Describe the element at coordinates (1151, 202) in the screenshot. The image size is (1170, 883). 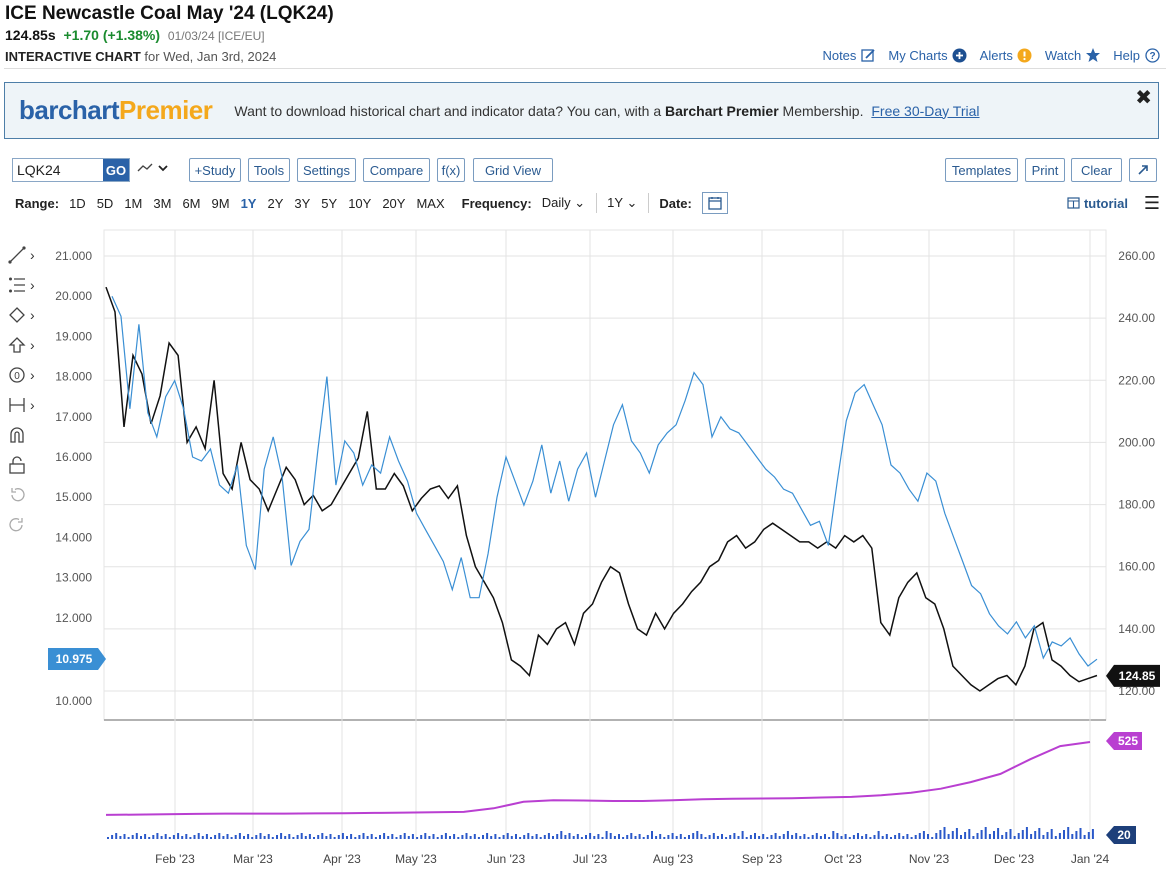
I see `hamburger-menu-icon: ☰` at that location.